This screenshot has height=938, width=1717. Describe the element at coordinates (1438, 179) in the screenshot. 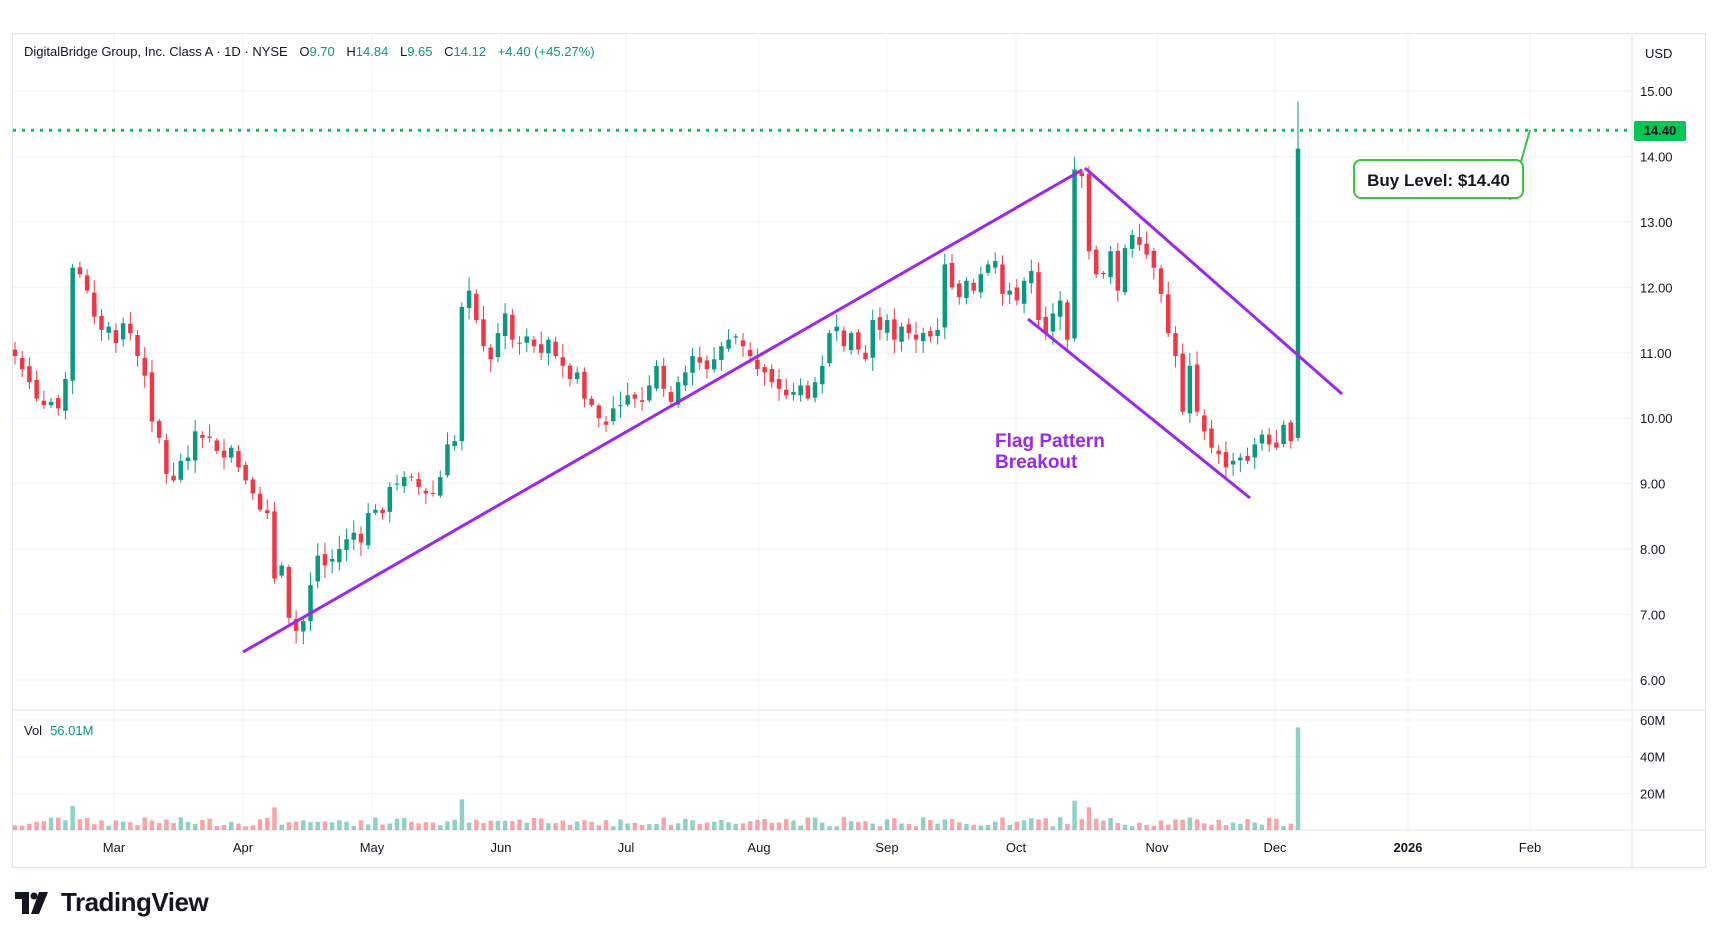

I see `buy-level-callout: Buy Level: $14.40` at that location.